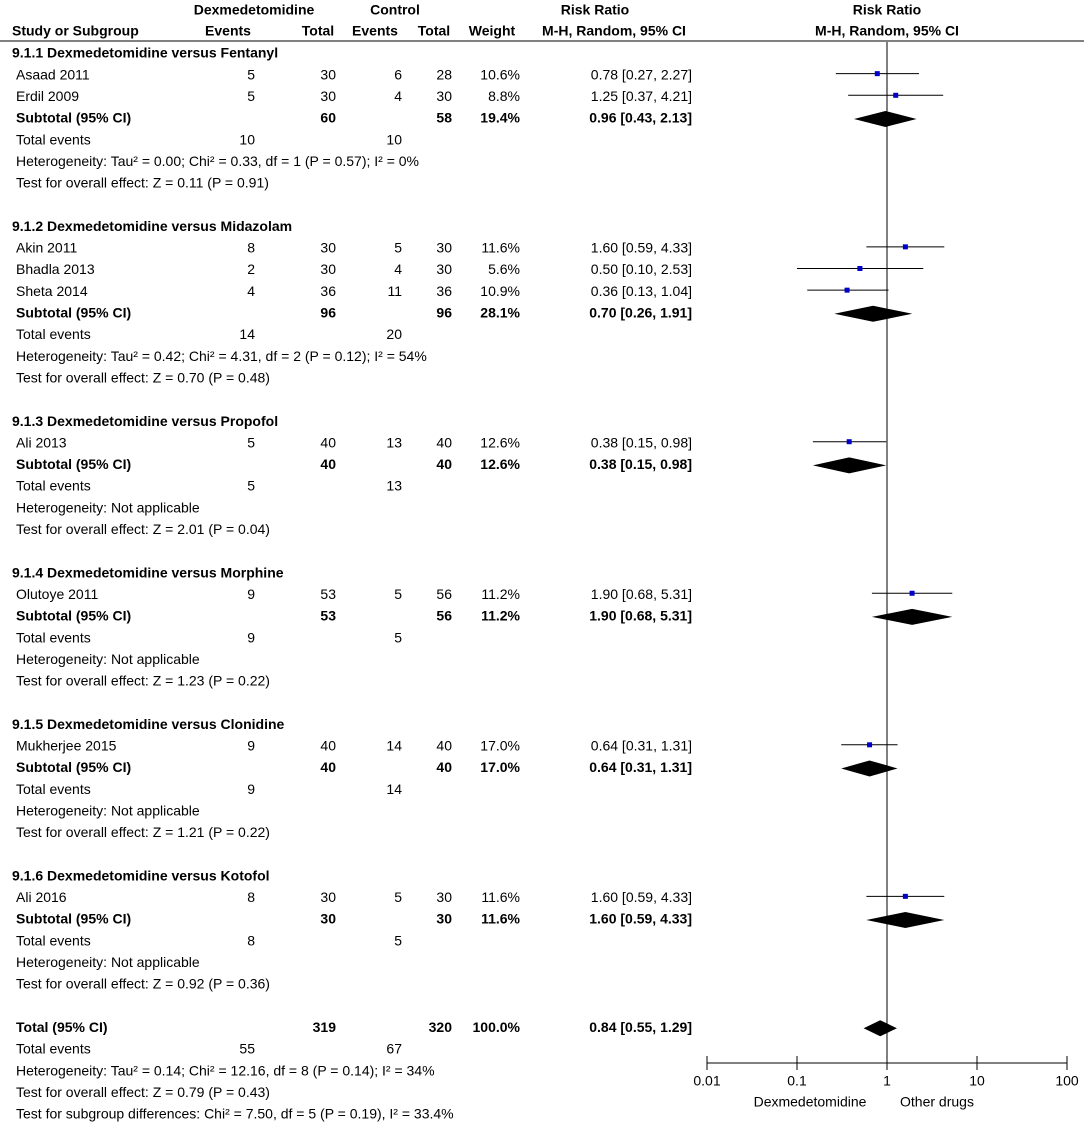 This screenshot has width=1084, height=1124. What do you see at coordinates (251, 789) in the screenshot?
I see `total-events: 9` at bounding box center [251, 789].